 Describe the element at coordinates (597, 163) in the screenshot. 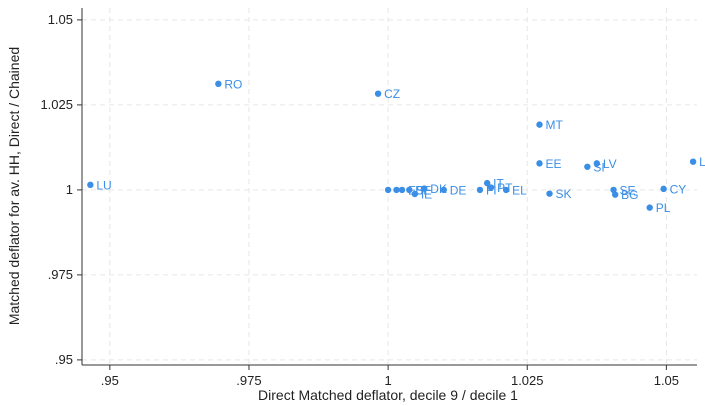

I see `data-point-lv` at that location.